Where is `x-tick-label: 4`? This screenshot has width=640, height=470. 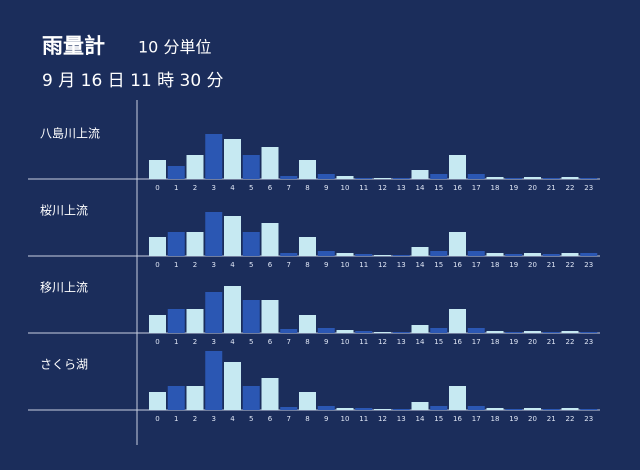
x-tick-label: 4 is located at coordinates (232, 188).